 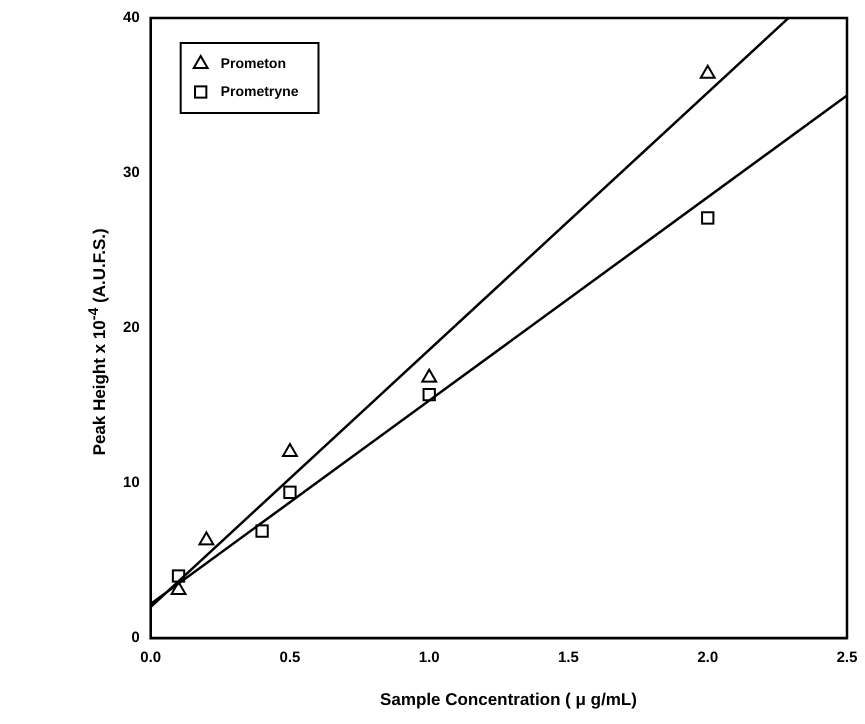 I want to click on x-axis-title: Sample Concentration ( μ g/mL), so click(x=508, y=700).